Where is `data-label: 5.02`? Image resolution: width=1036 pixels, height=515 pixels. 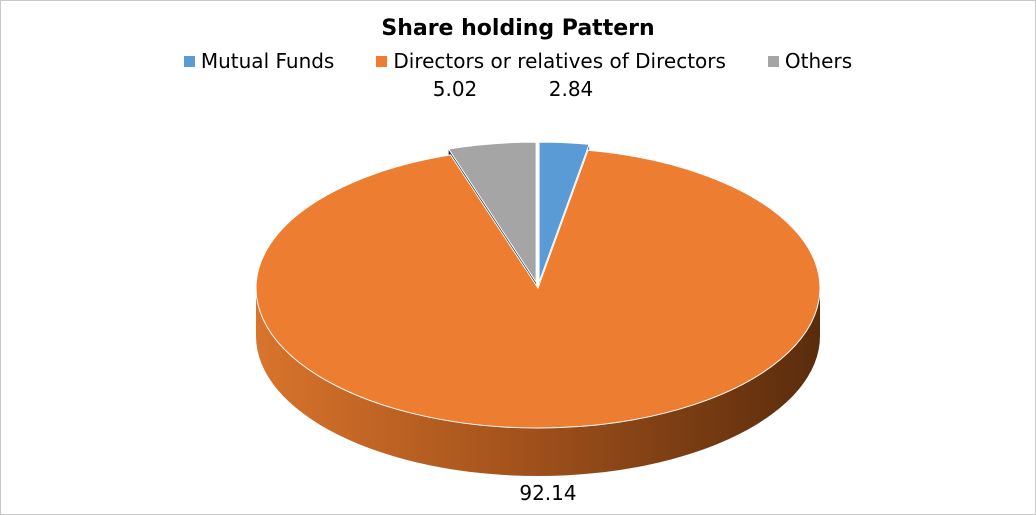
data-label: 5.02 is located at coordinates (455, 89).